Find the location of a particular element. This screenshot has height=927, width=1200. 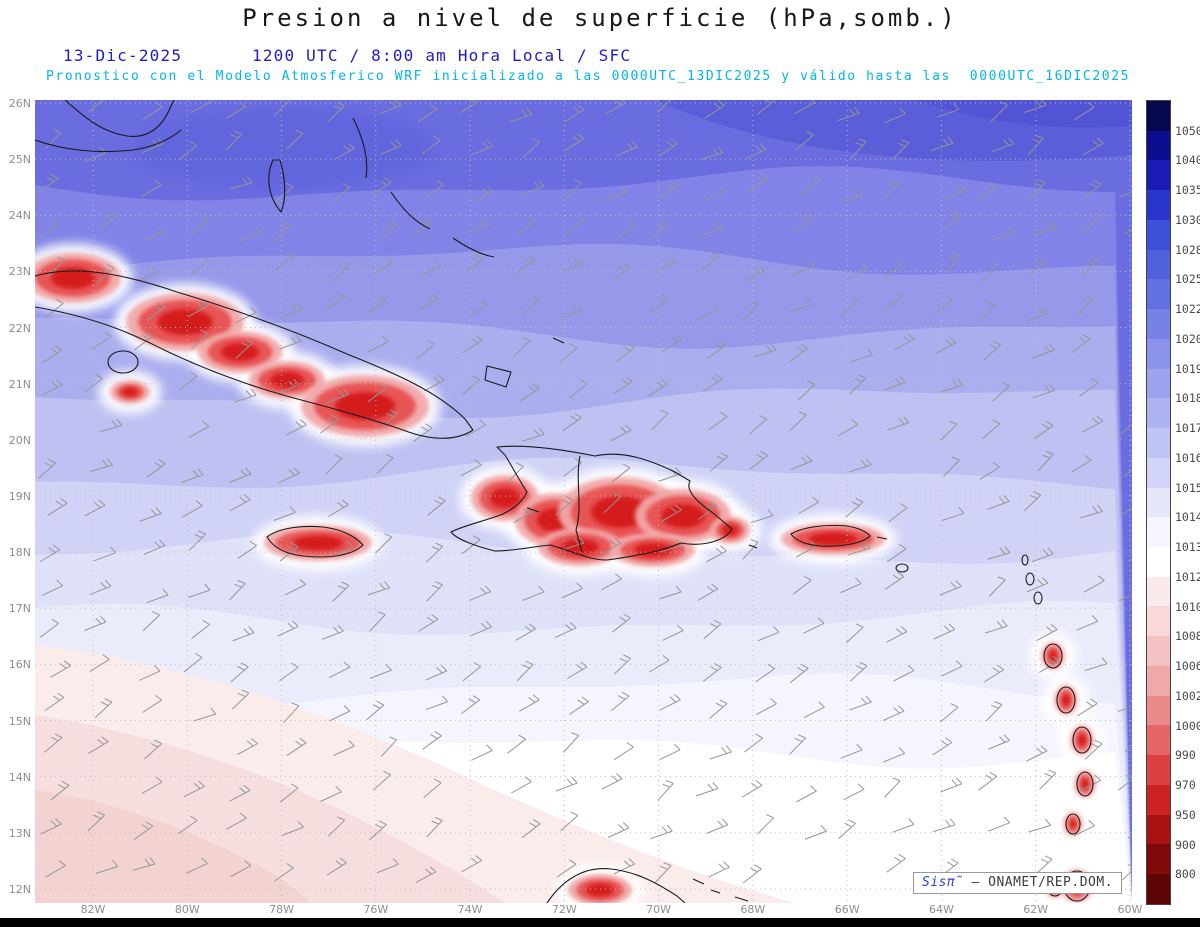

colorbar-tick-label: 1030 is located at coordinates (1187, 219).